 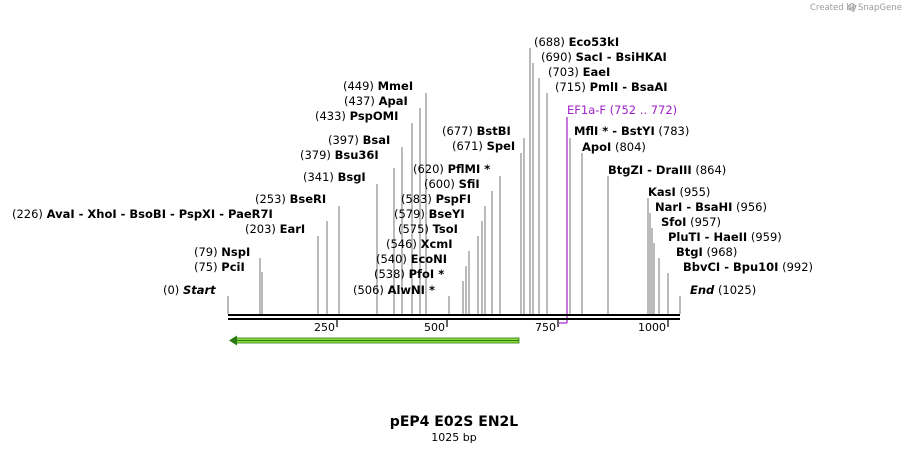 I want to click on site-label: (433) PspOMI, so click(x=356, y=116).